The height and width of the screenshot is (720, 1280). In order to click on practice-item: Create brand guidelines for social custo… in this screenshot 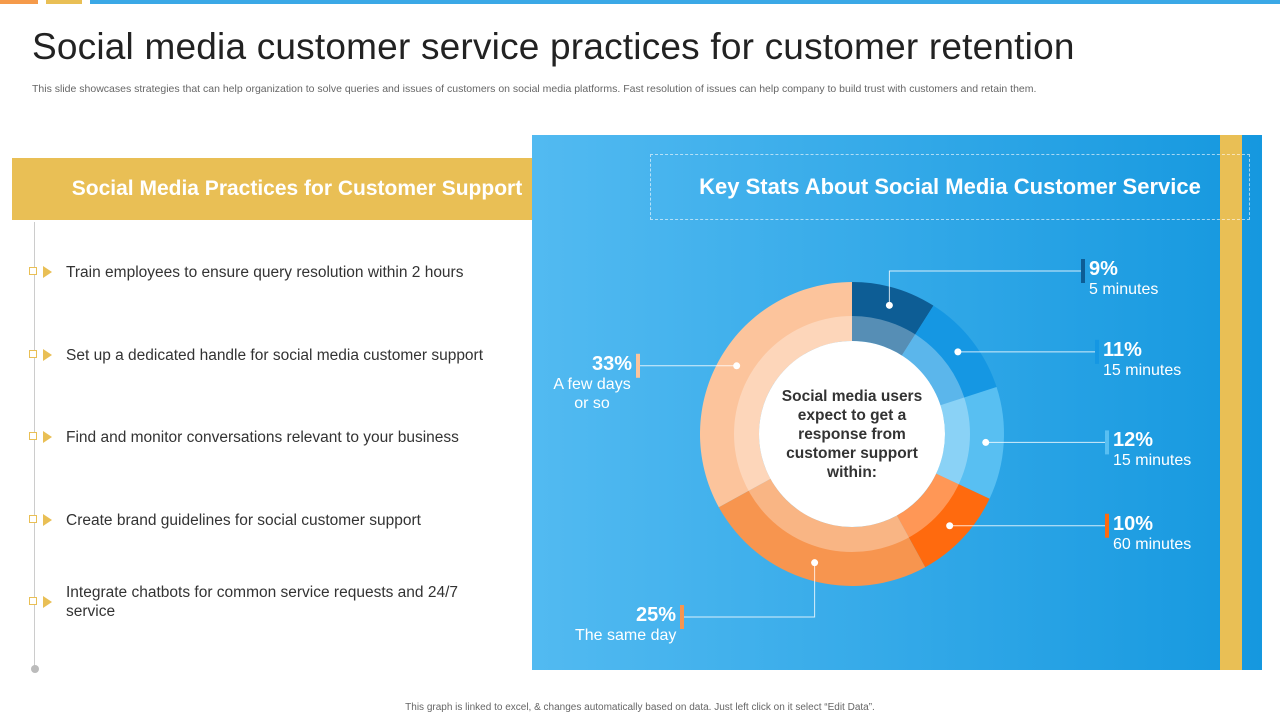, I will do `click(243, 520)`.